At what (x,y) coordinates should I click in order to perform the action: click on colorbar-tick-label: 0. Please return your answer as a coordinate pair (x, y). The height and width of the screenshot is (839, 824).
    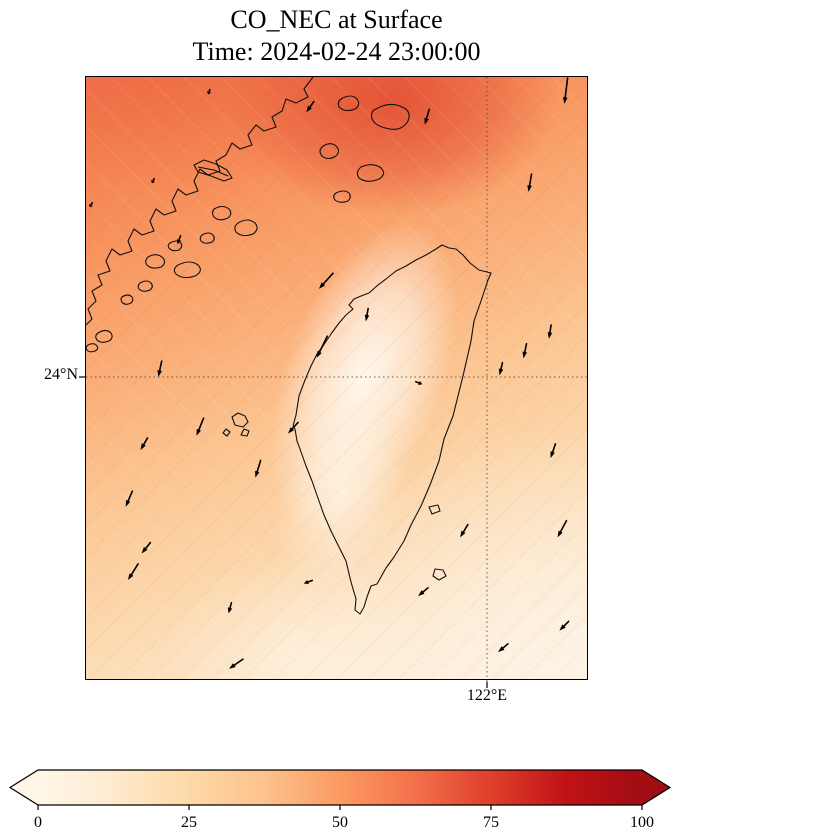
    Looking at the image, I should click on (38, 822).